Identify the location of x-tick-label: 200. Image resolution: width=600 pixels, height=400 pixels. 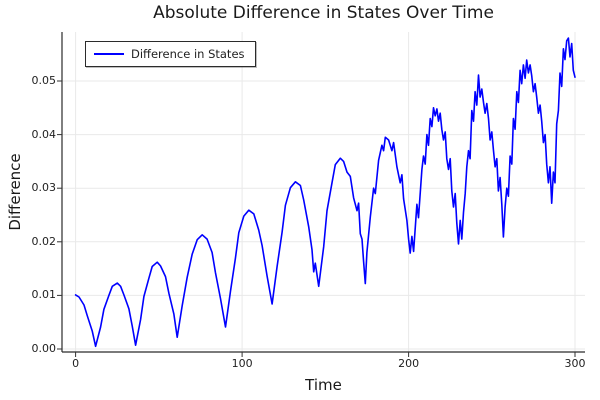
(409, 363).